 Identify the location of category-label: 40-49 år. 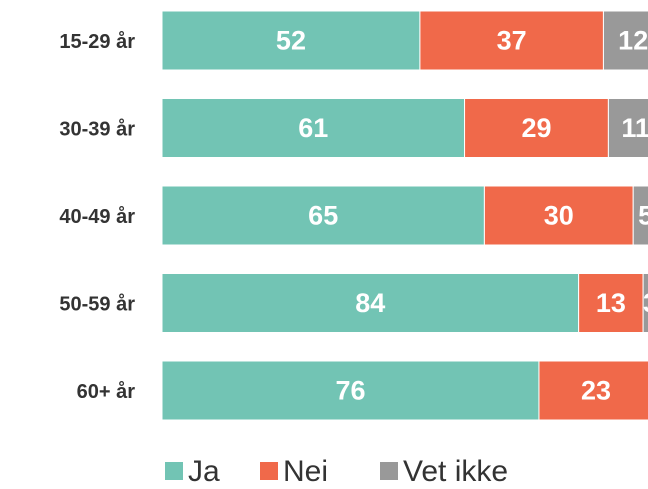
(97, 216).